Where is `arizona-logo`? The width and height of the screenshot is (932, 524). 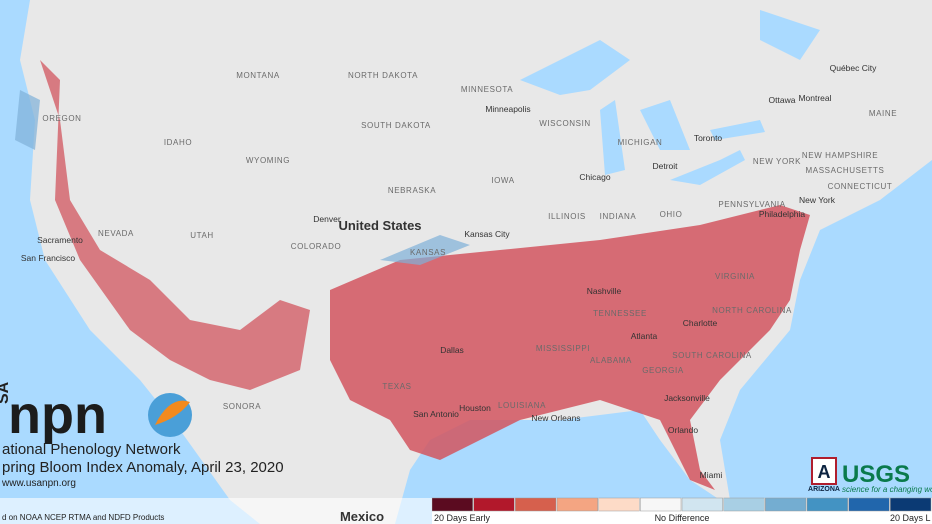
arizona-logo is located at coordinates (824, 471).